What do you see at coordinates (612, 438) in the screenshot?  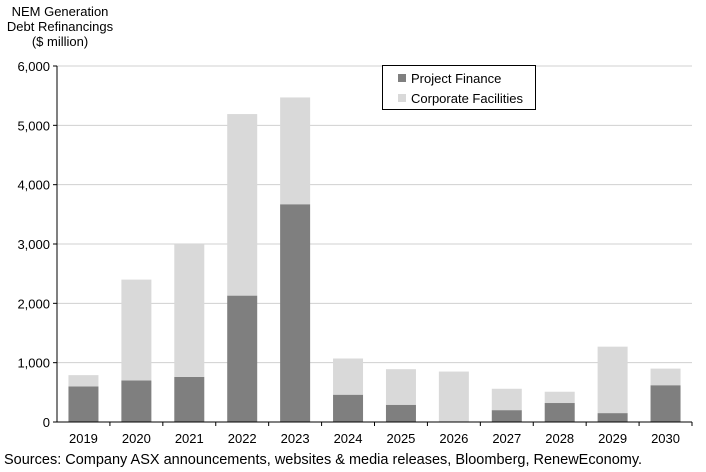 I see `x-tick-label-2029: 2029` at bounding box center [612, 438].